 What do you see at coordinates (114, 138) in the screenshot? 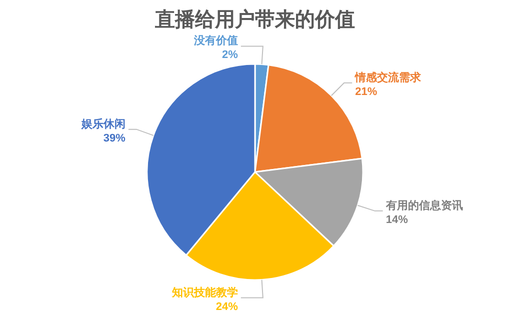
I see `data-label: 39%` at bounding box center [114, 138].